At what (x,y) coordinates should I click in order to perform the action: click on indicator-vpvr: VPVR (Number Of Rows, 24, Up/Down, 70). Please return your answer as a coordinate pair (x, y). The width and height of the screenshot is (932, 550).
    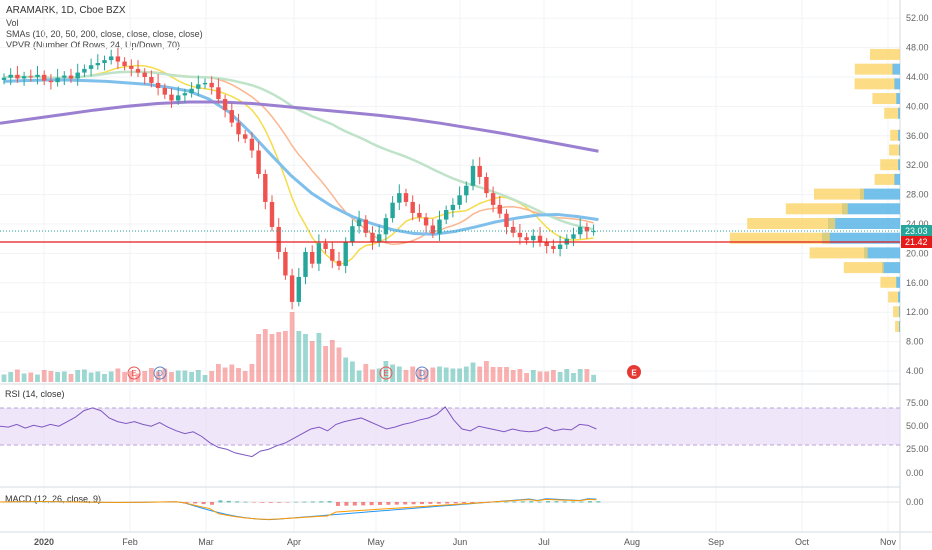
    Looking at the image, I should click on (93, 45).